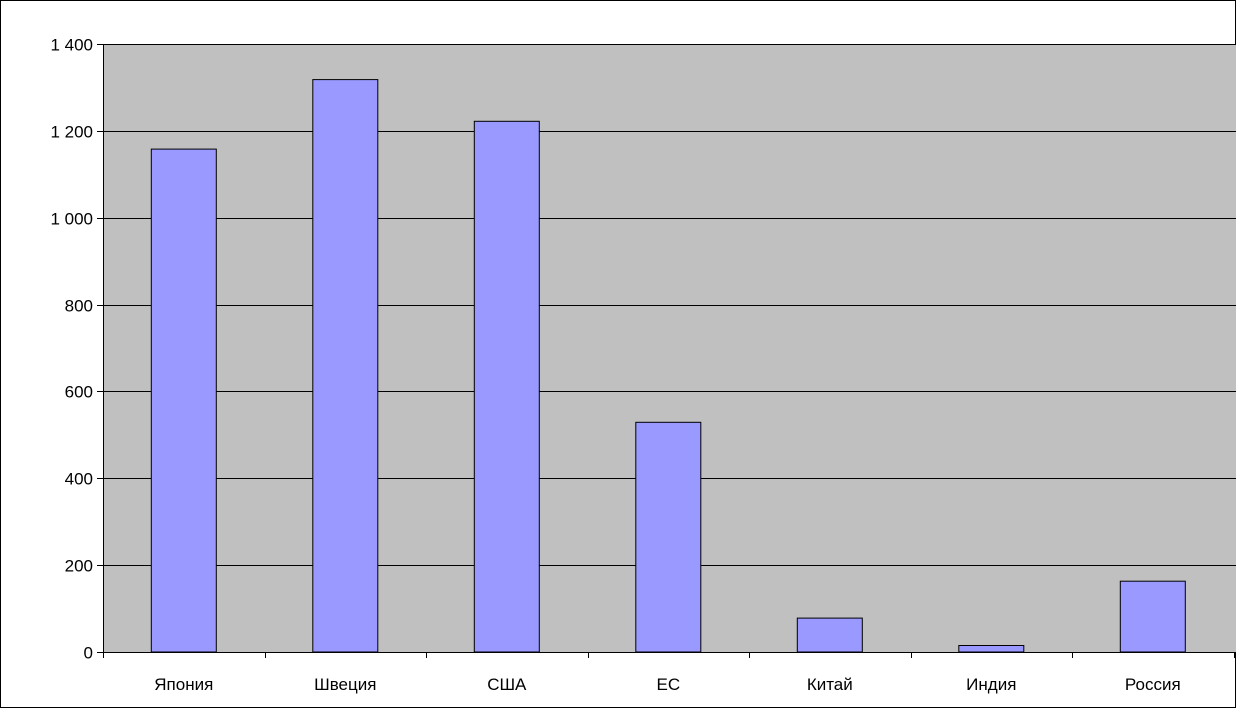 This screenshot has height=708, width=1236. Describe the element at coordinates (71, 219) in the screenshot. I see `y-tick-label: 1 000` at that location.